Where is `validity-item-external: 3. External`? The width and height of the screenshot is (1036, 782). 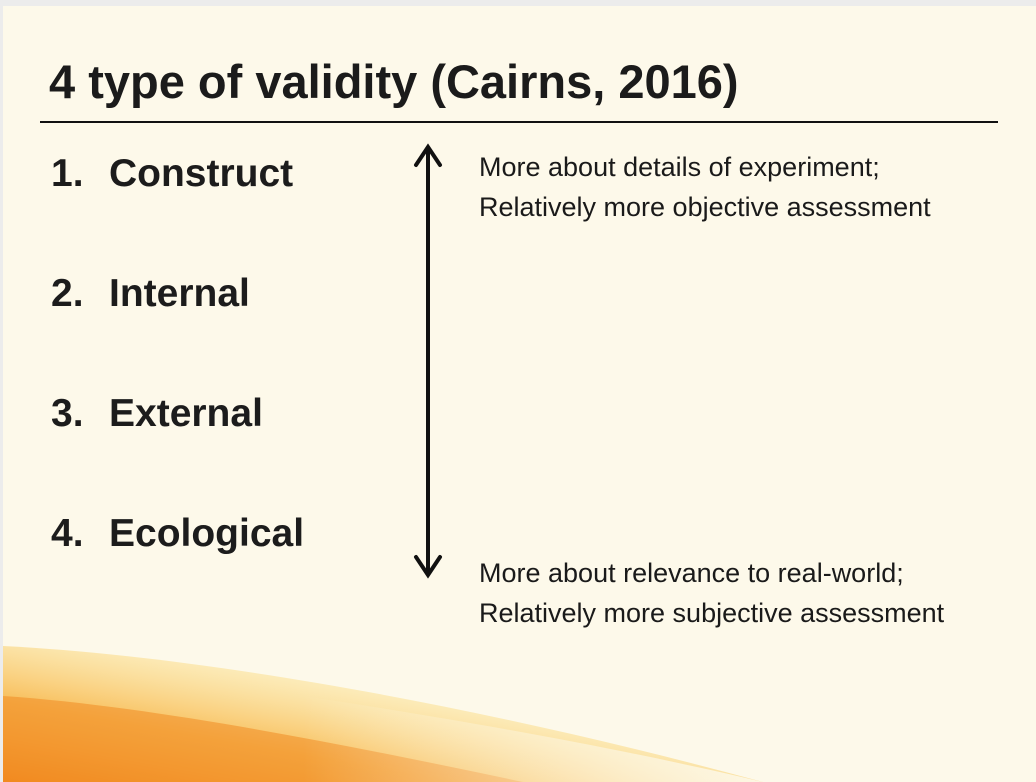 validity-item-external: 3. External is located at coordinates (157, 414).